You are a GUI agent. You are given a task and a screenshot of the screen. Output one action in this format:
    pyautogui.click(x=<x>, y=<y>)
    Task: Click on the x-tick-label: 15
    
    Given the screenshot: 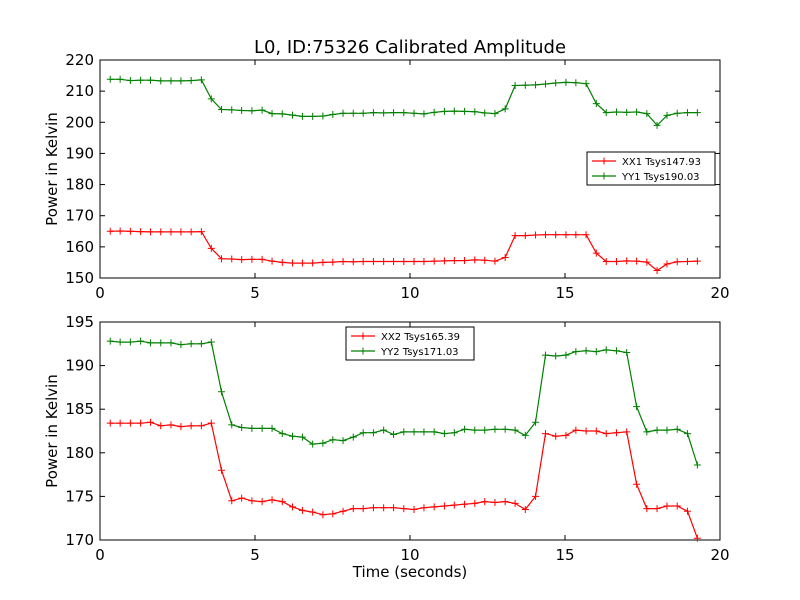 What is the action you would take?
    pyautogui.click(x=564, y=293)
    